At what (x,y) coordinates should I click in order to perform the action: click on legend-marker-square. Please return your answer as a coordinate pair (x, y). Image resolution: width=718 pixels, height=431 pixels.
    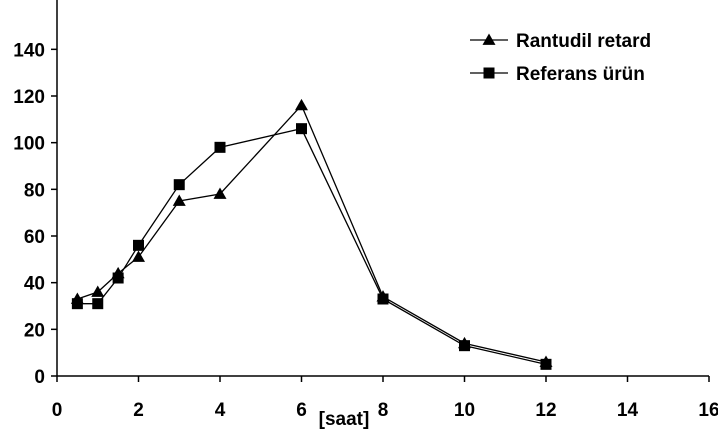
    Looking at the image, I should click on (489, 73).